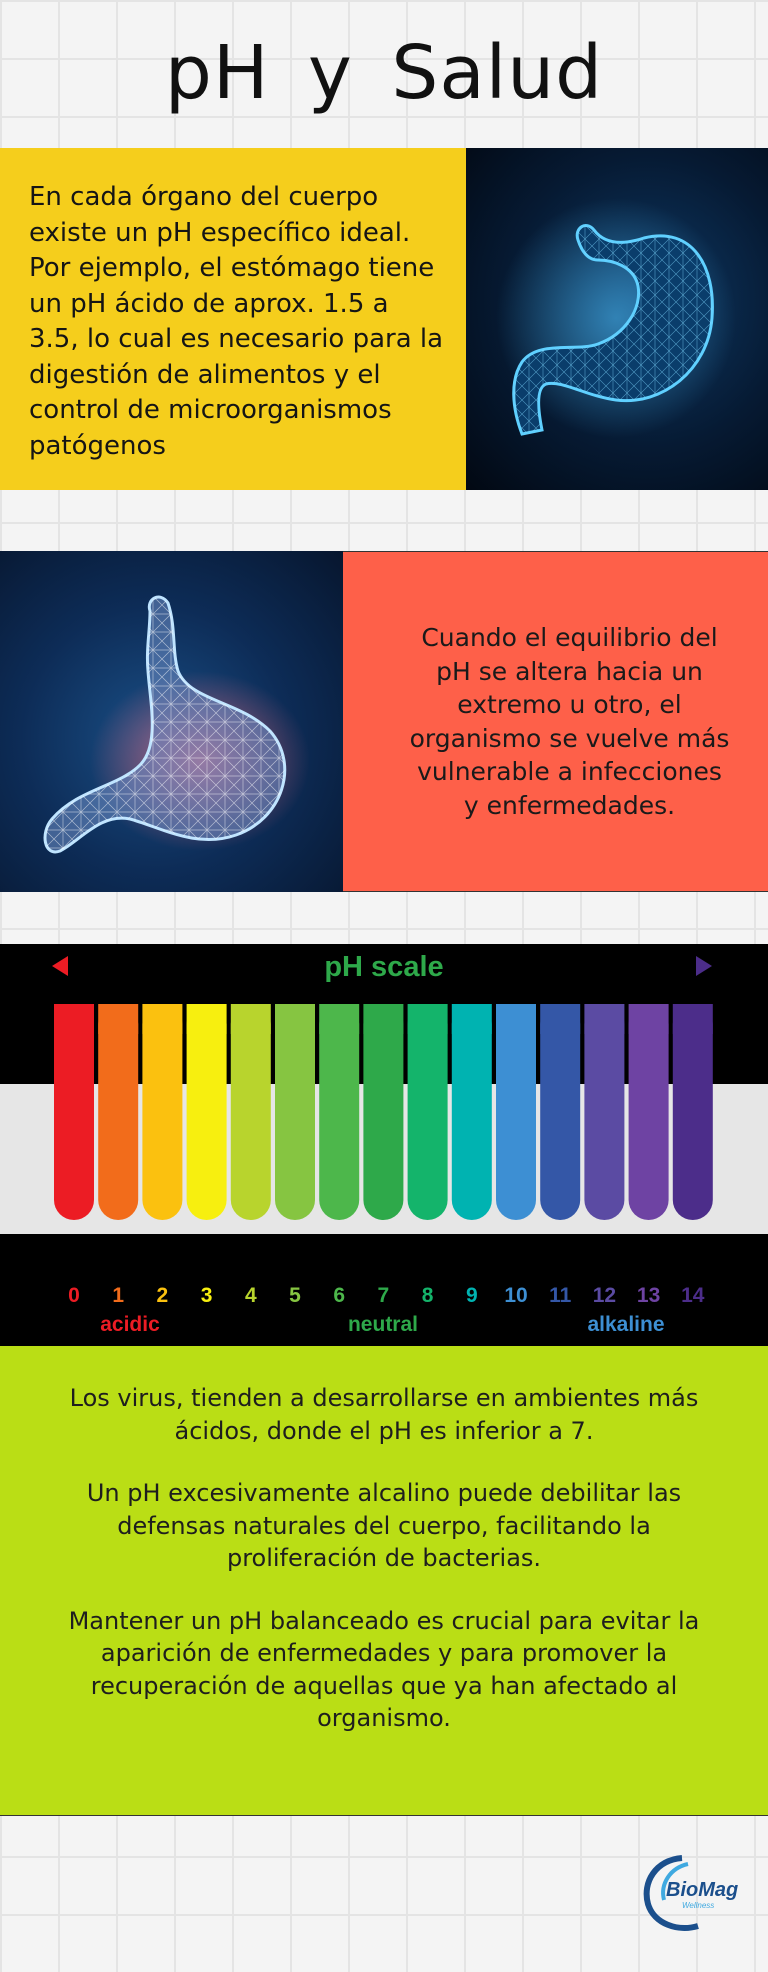 The width and height of the screenshot is (768, 1972). I want to click on logo-sub-text: Wellness, so click(698, 1905).